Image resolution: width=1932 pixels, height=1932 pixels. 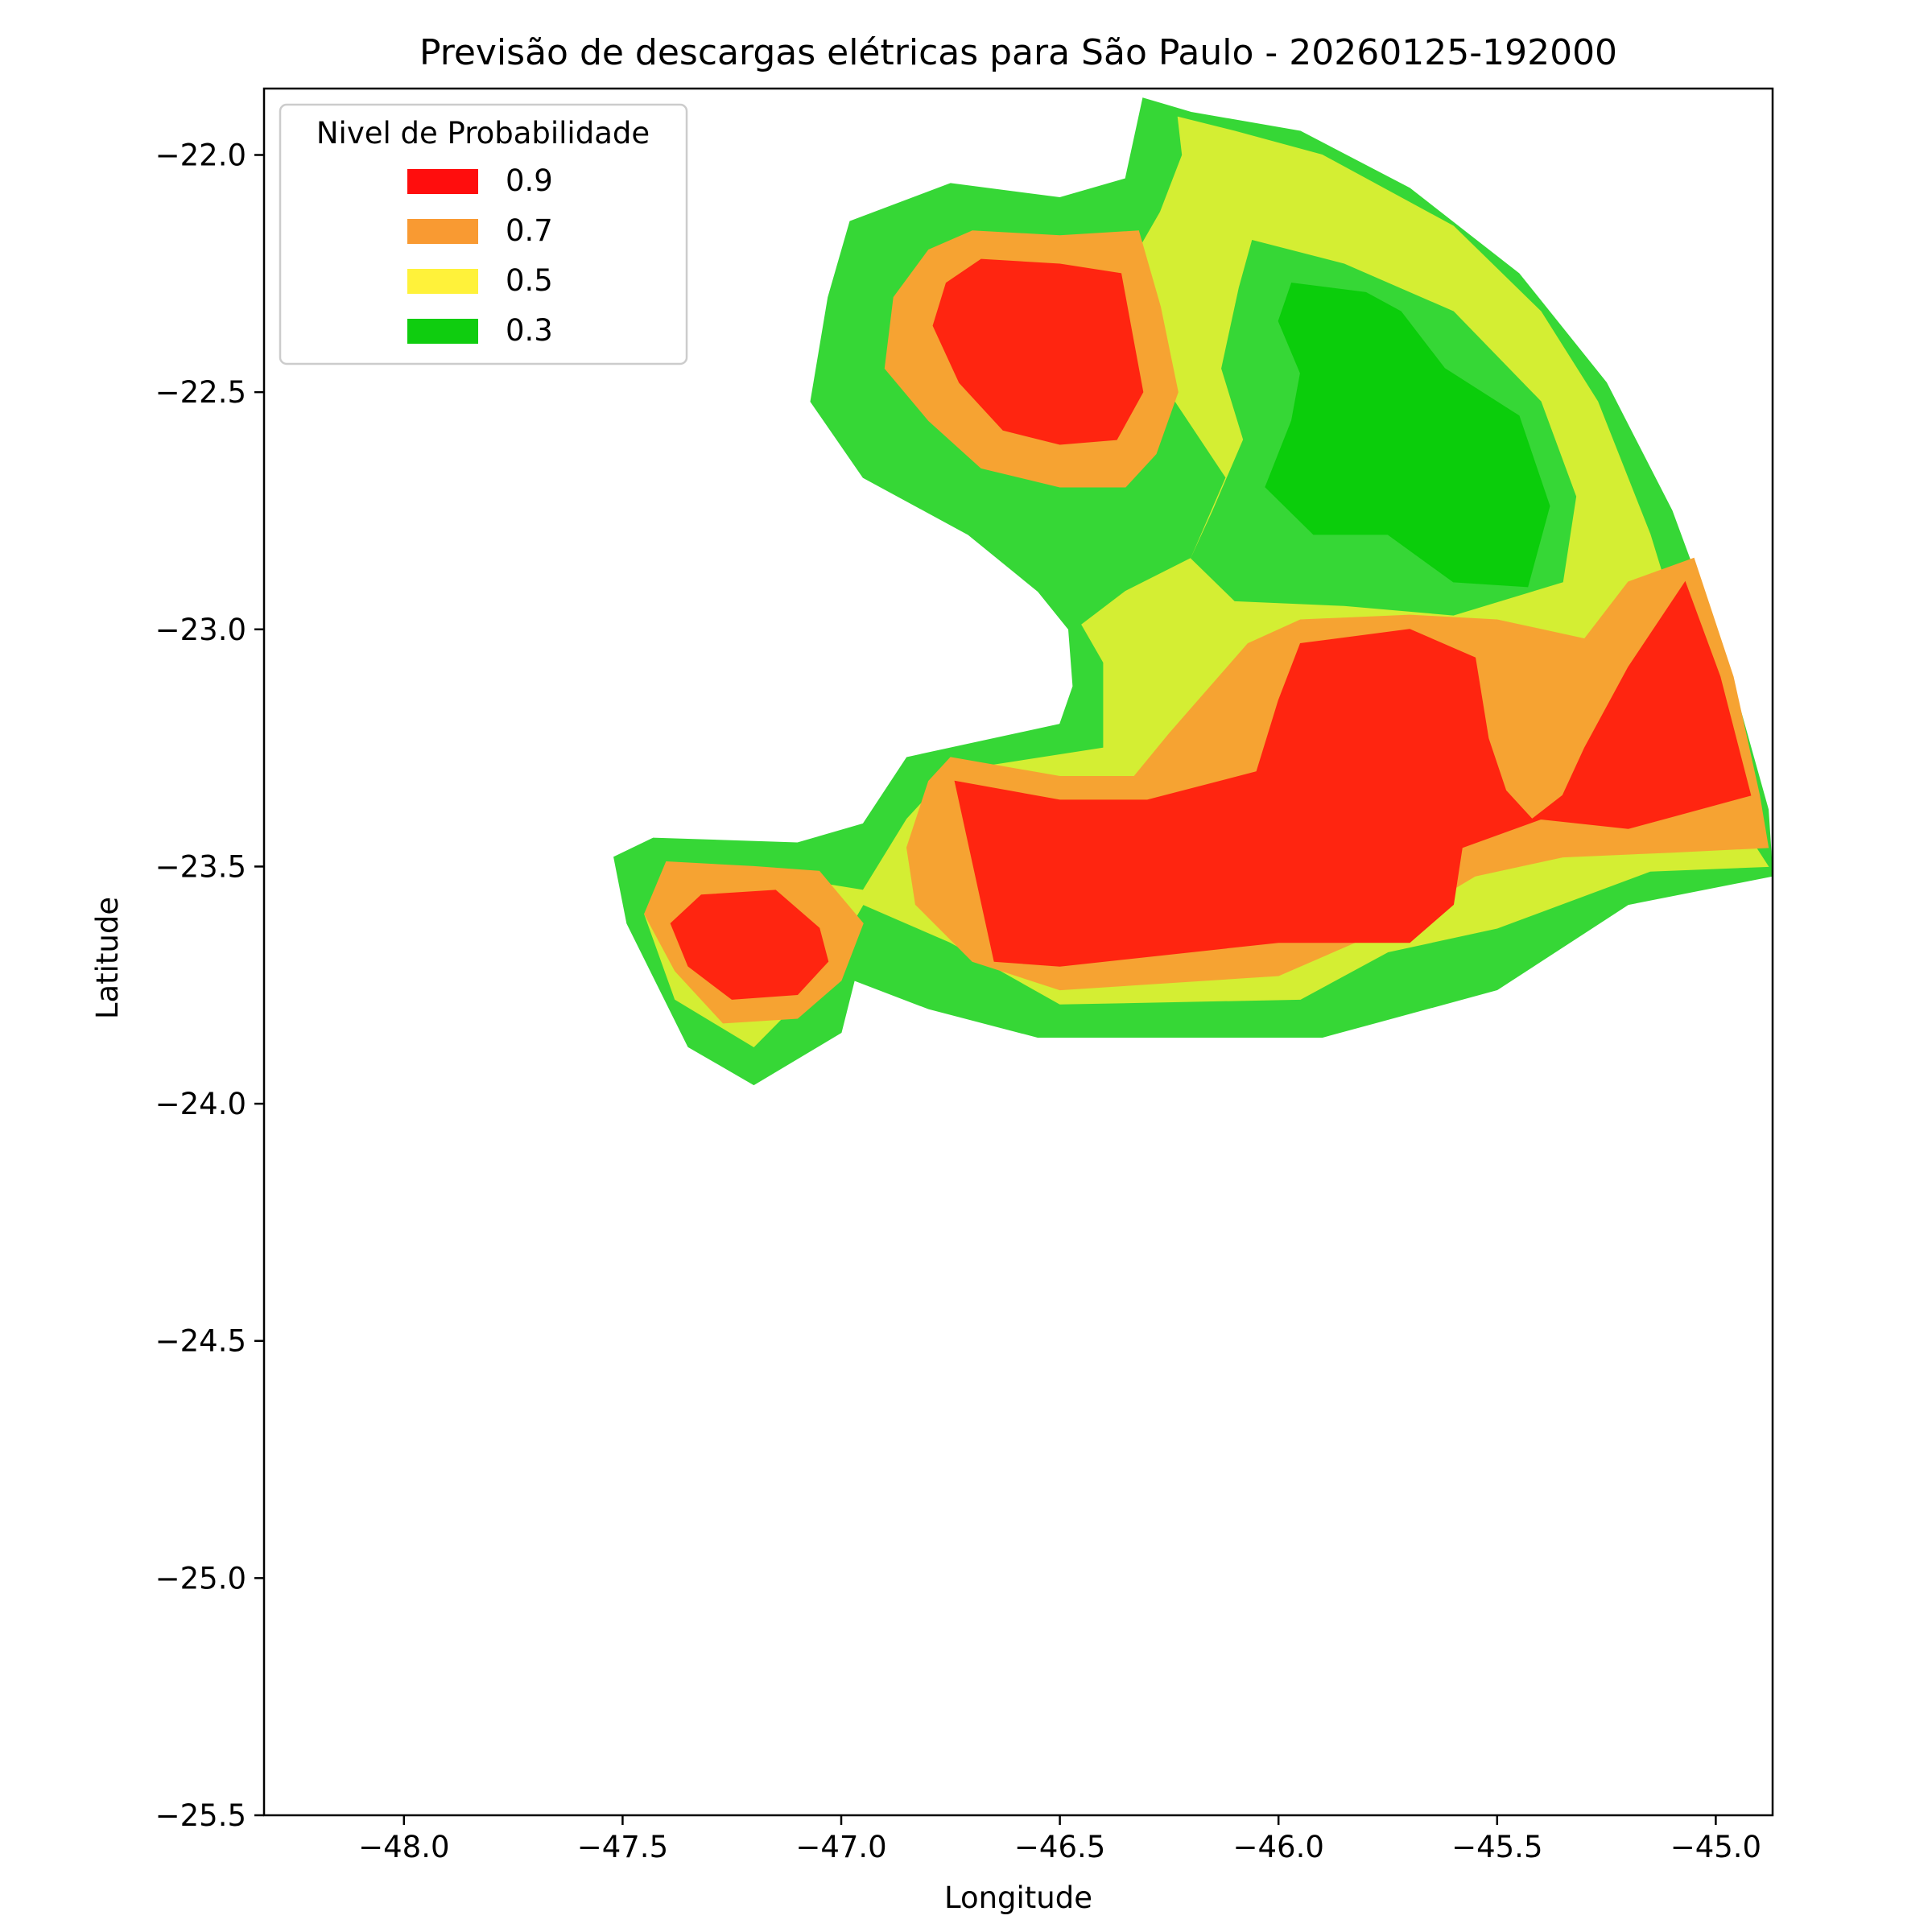 What do you see at coordinates (403, 1847) in the screenshot?
I see `x-tick-label: −48.0` at bounding box center [403, 1847].